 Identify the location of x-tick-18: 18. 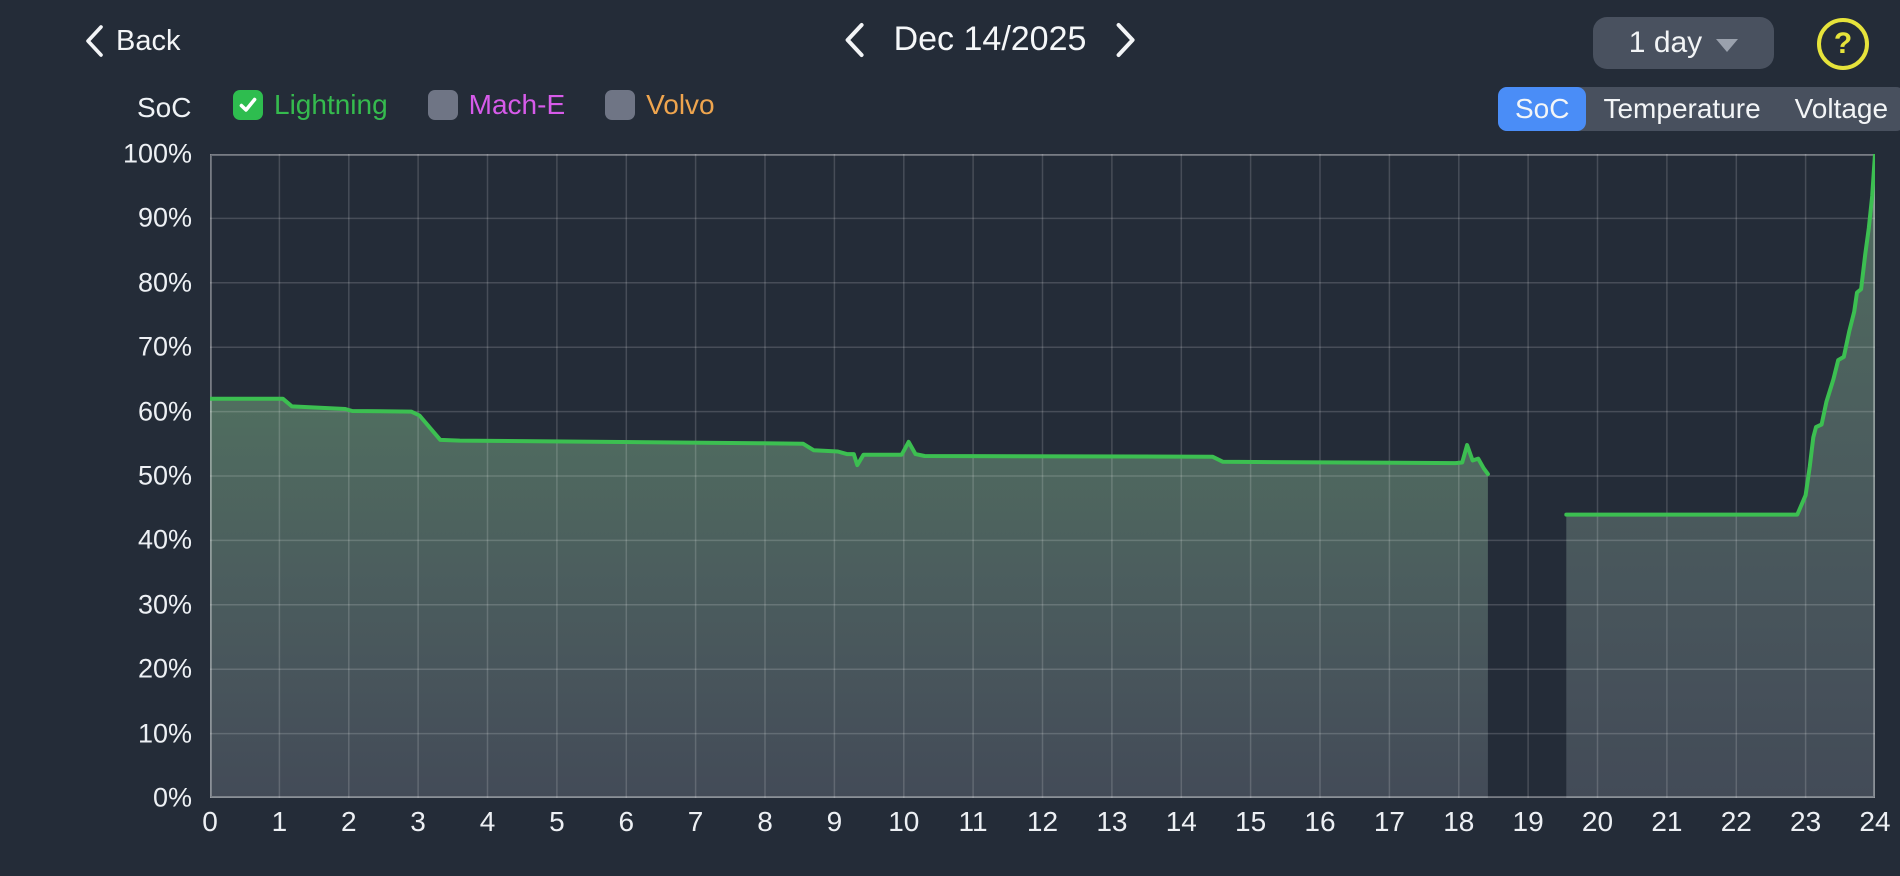
(1459, 821).